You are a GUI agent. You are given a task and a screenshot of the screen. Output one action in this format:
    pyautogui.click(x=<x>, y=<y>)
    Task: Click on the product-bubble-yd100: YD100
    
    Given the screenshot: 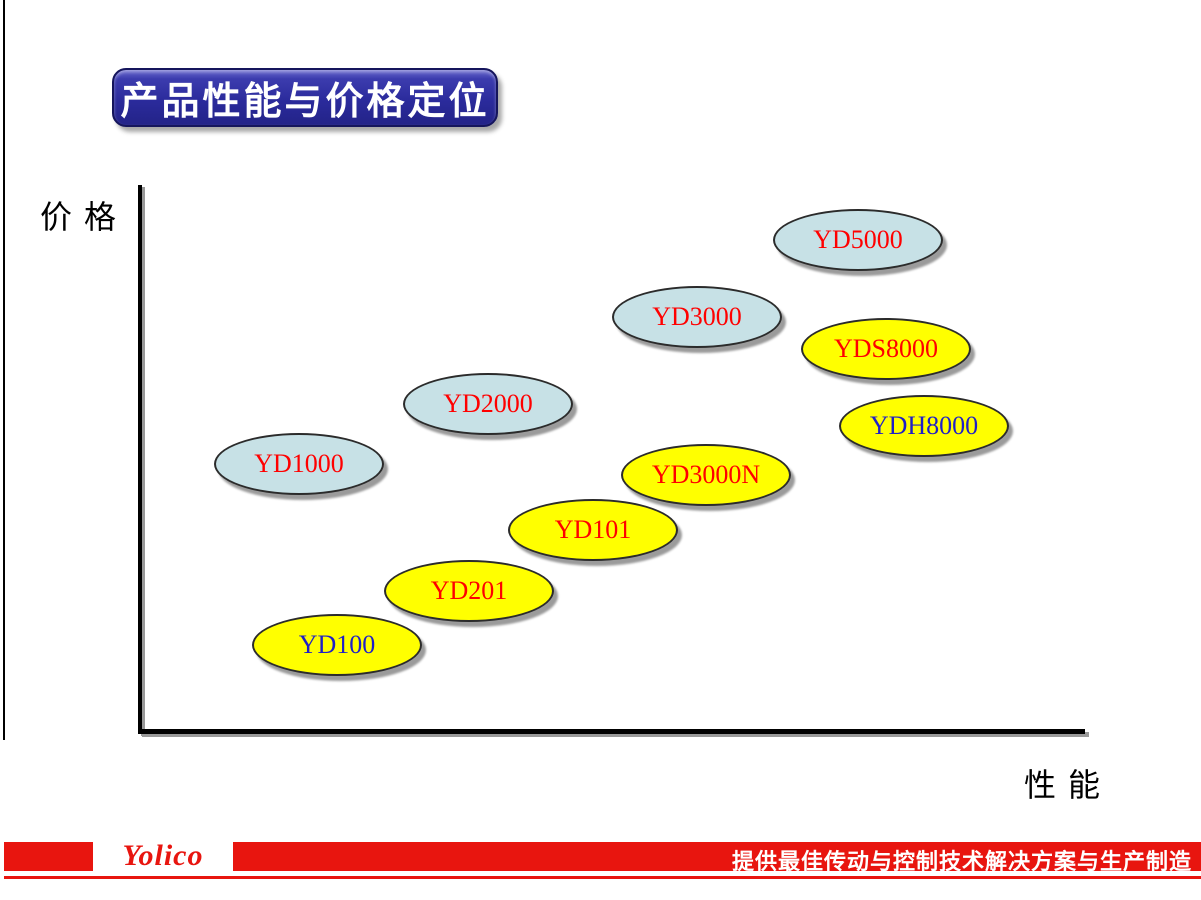 What is the action you would take?
    pyautogui.click(x=337, y=645)
    